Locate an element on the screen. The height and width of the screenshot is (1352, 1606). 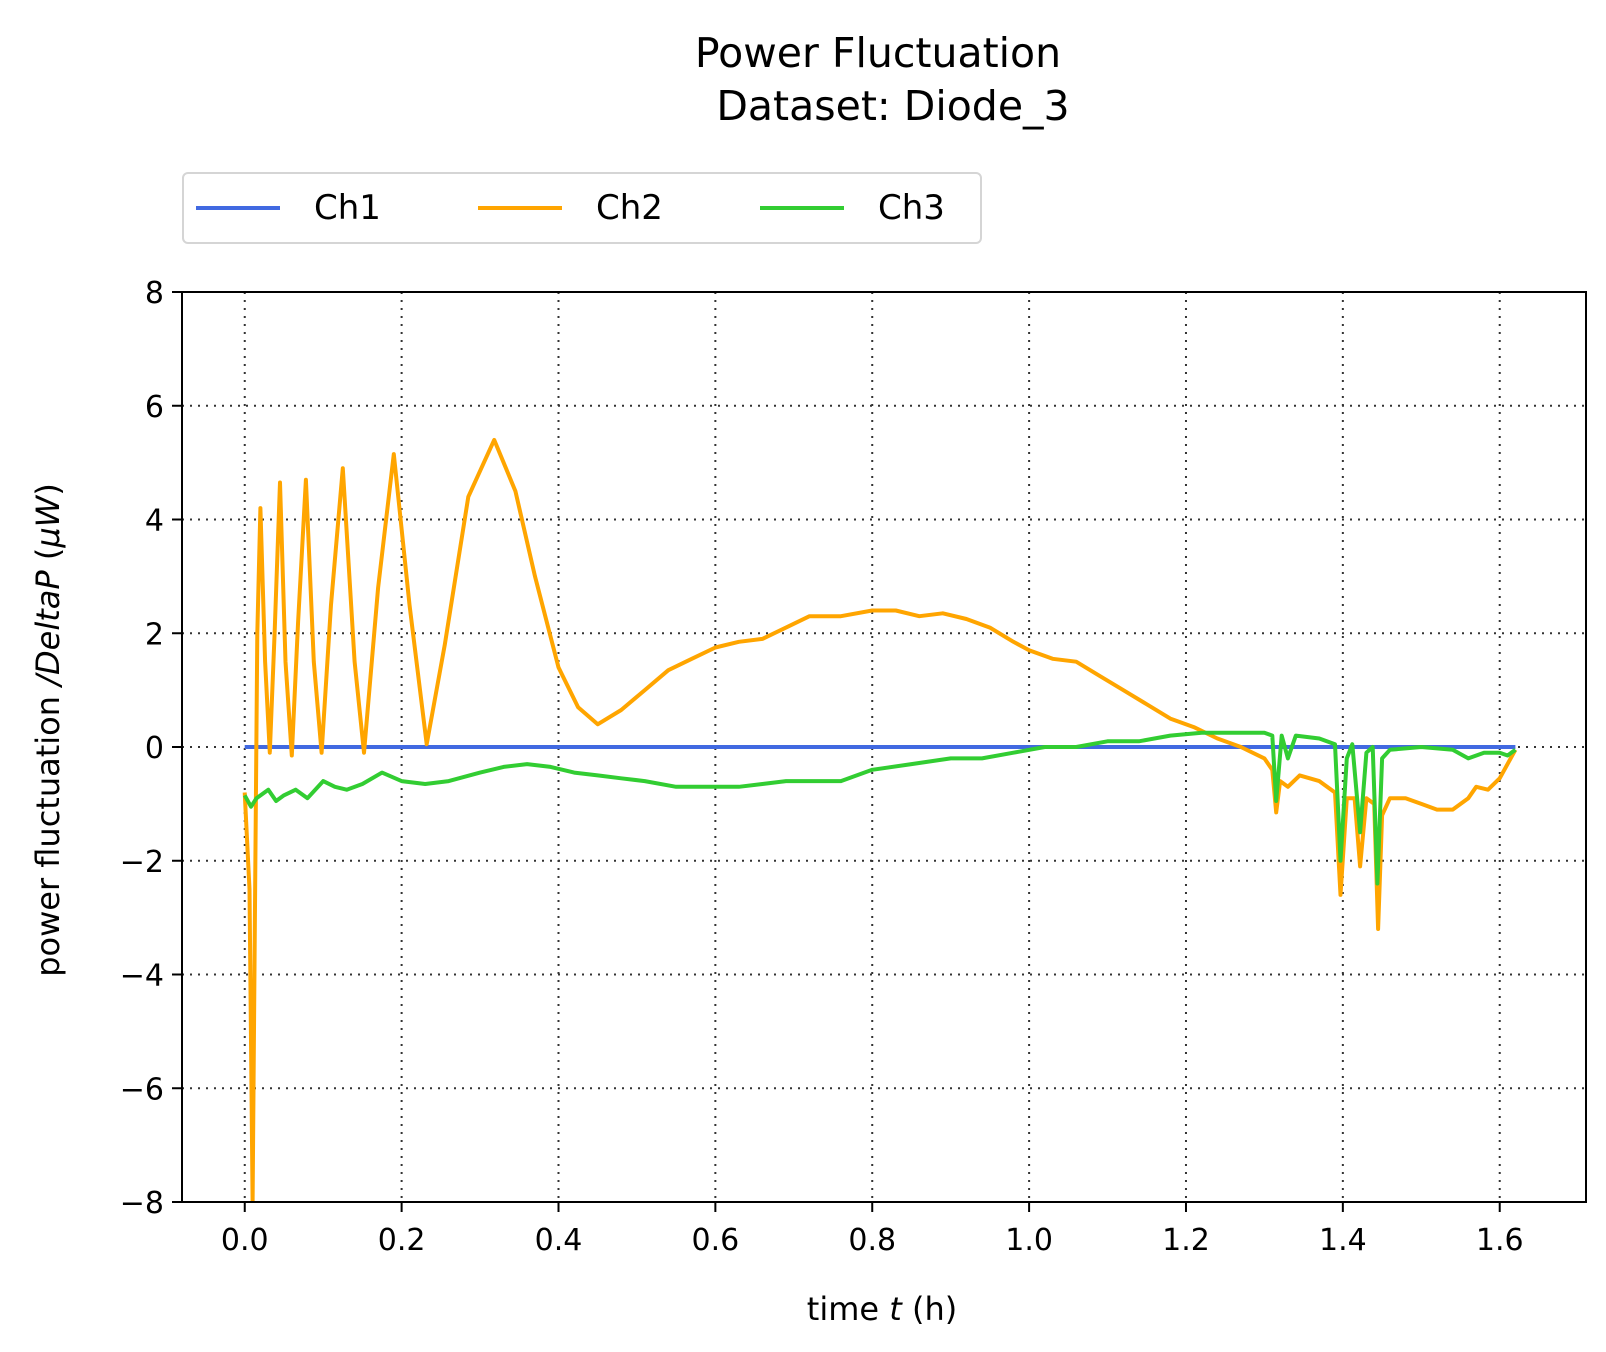
y-tick-label: 2 is located at coordinates (154, 634).